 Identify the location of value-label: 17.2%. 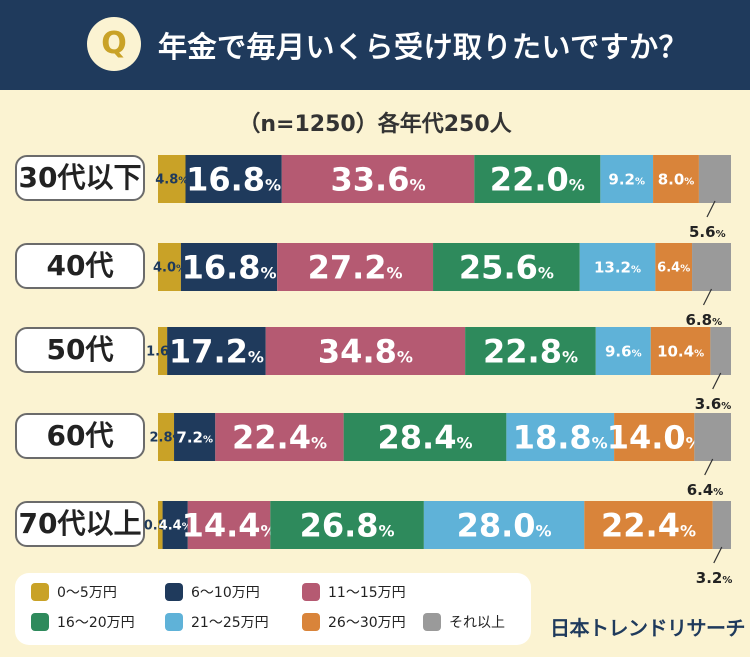
(216, 352).